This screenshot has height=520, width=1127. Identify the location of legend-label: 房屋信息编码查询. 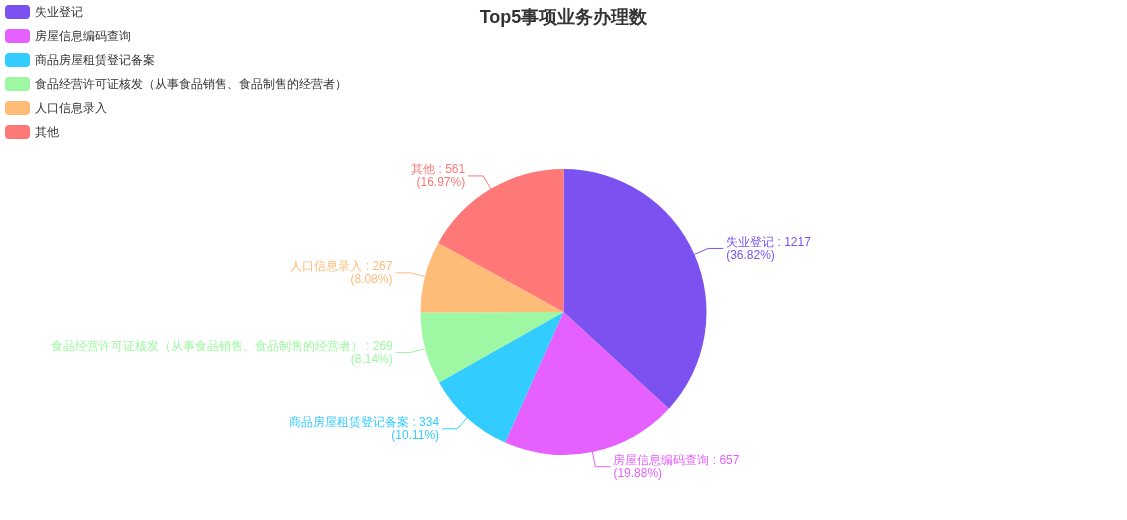
(83, 36).